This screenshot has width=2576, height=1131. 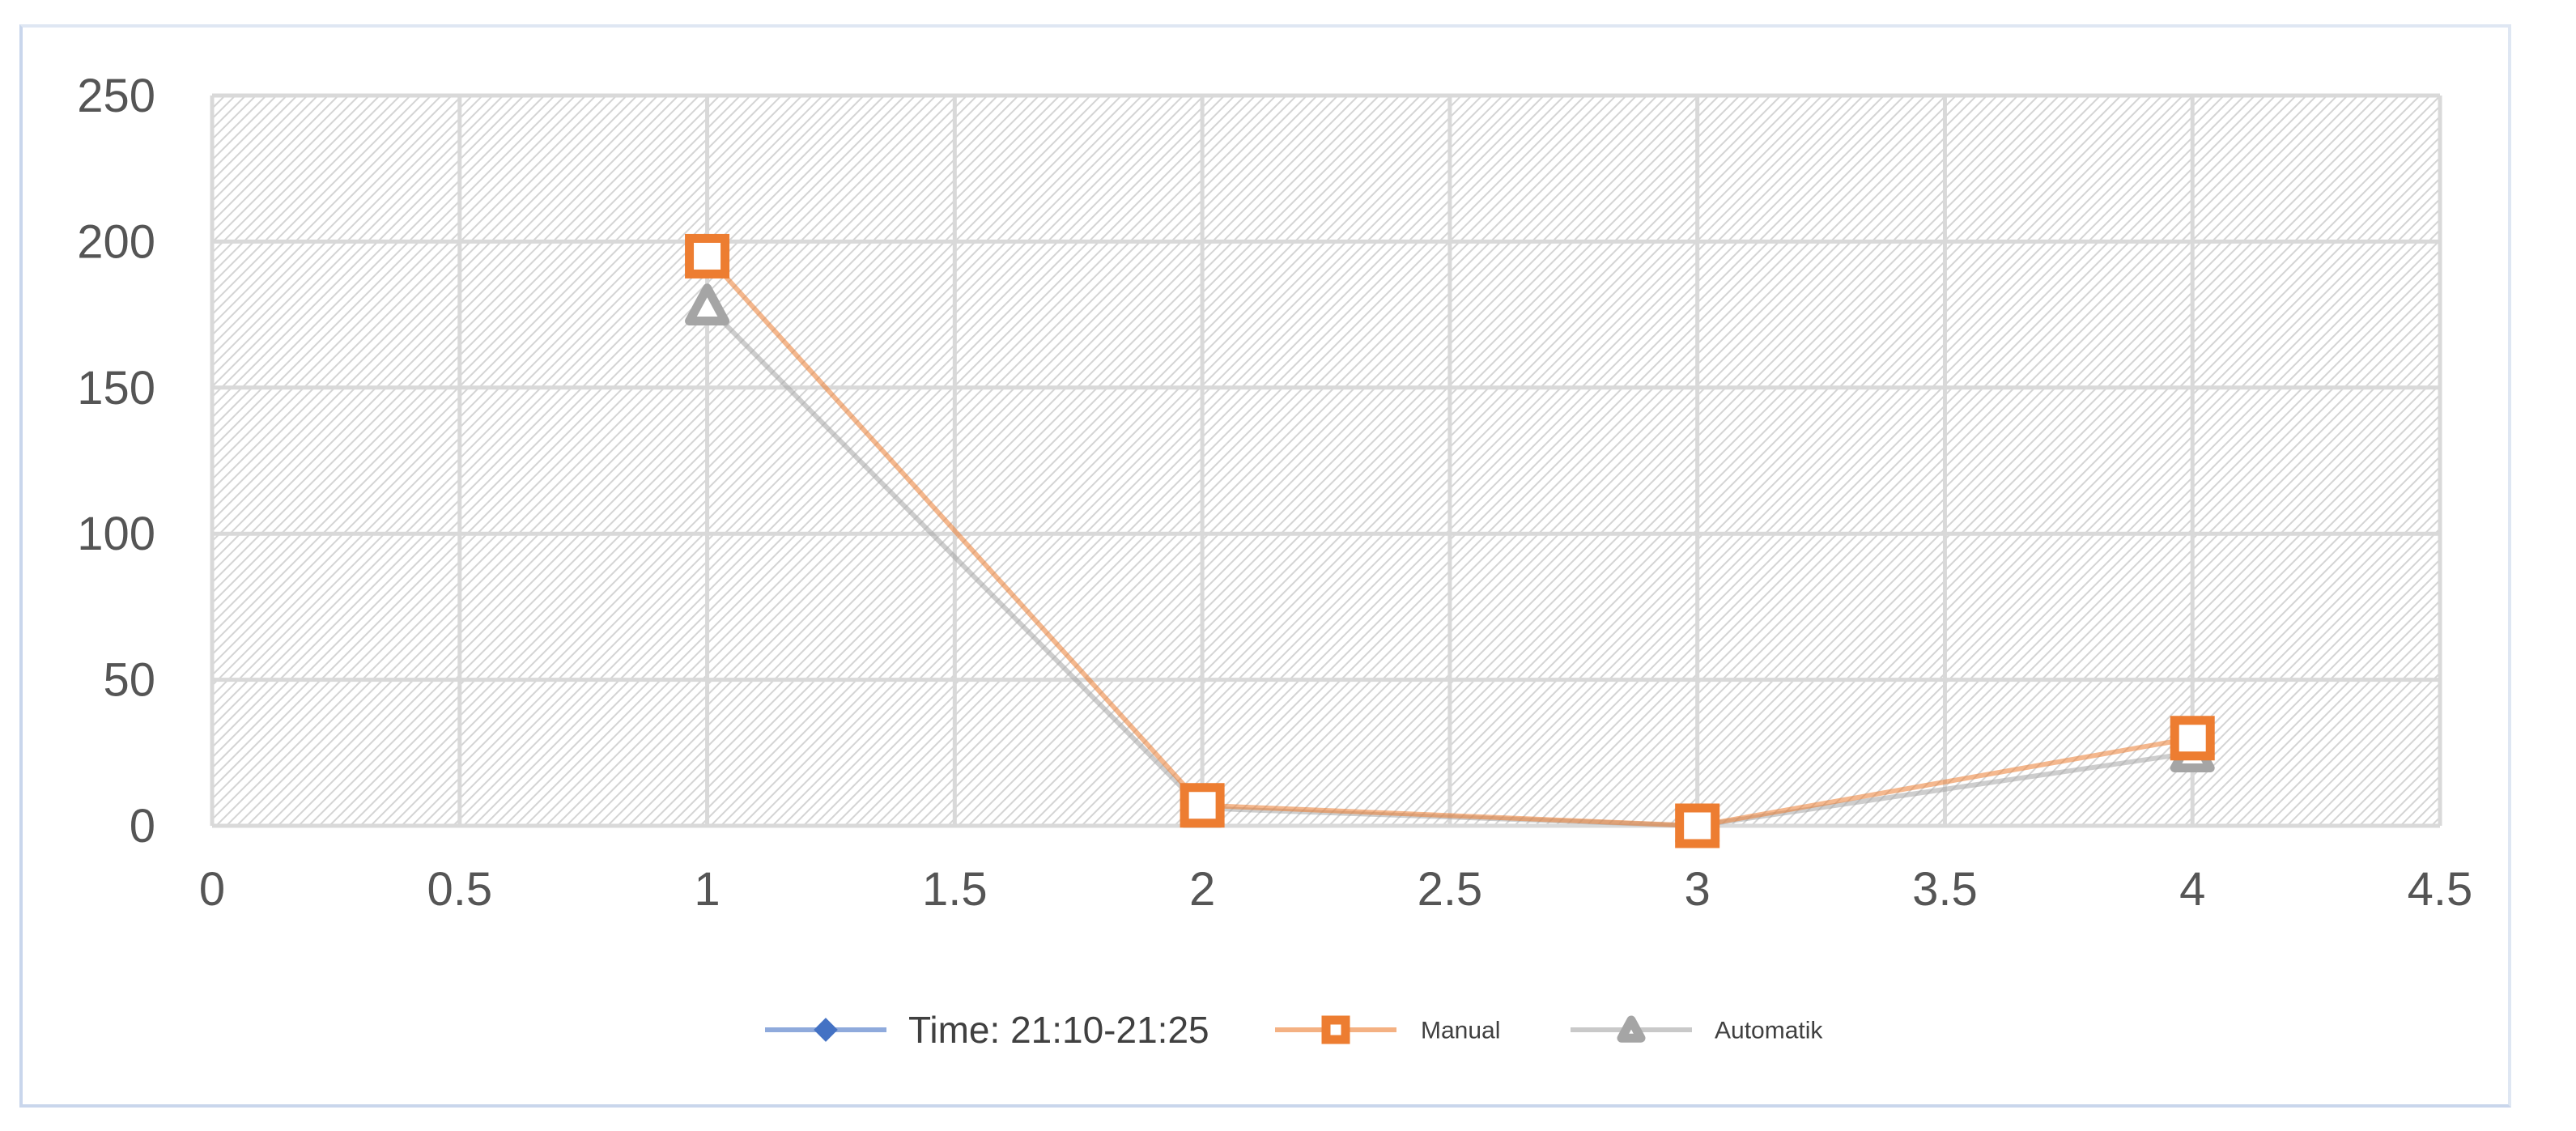 What do you see at coordinates (1945, 889) in the screenshot?
I see `x-tick-label: 3.5` at bounding box center [1945, 889].